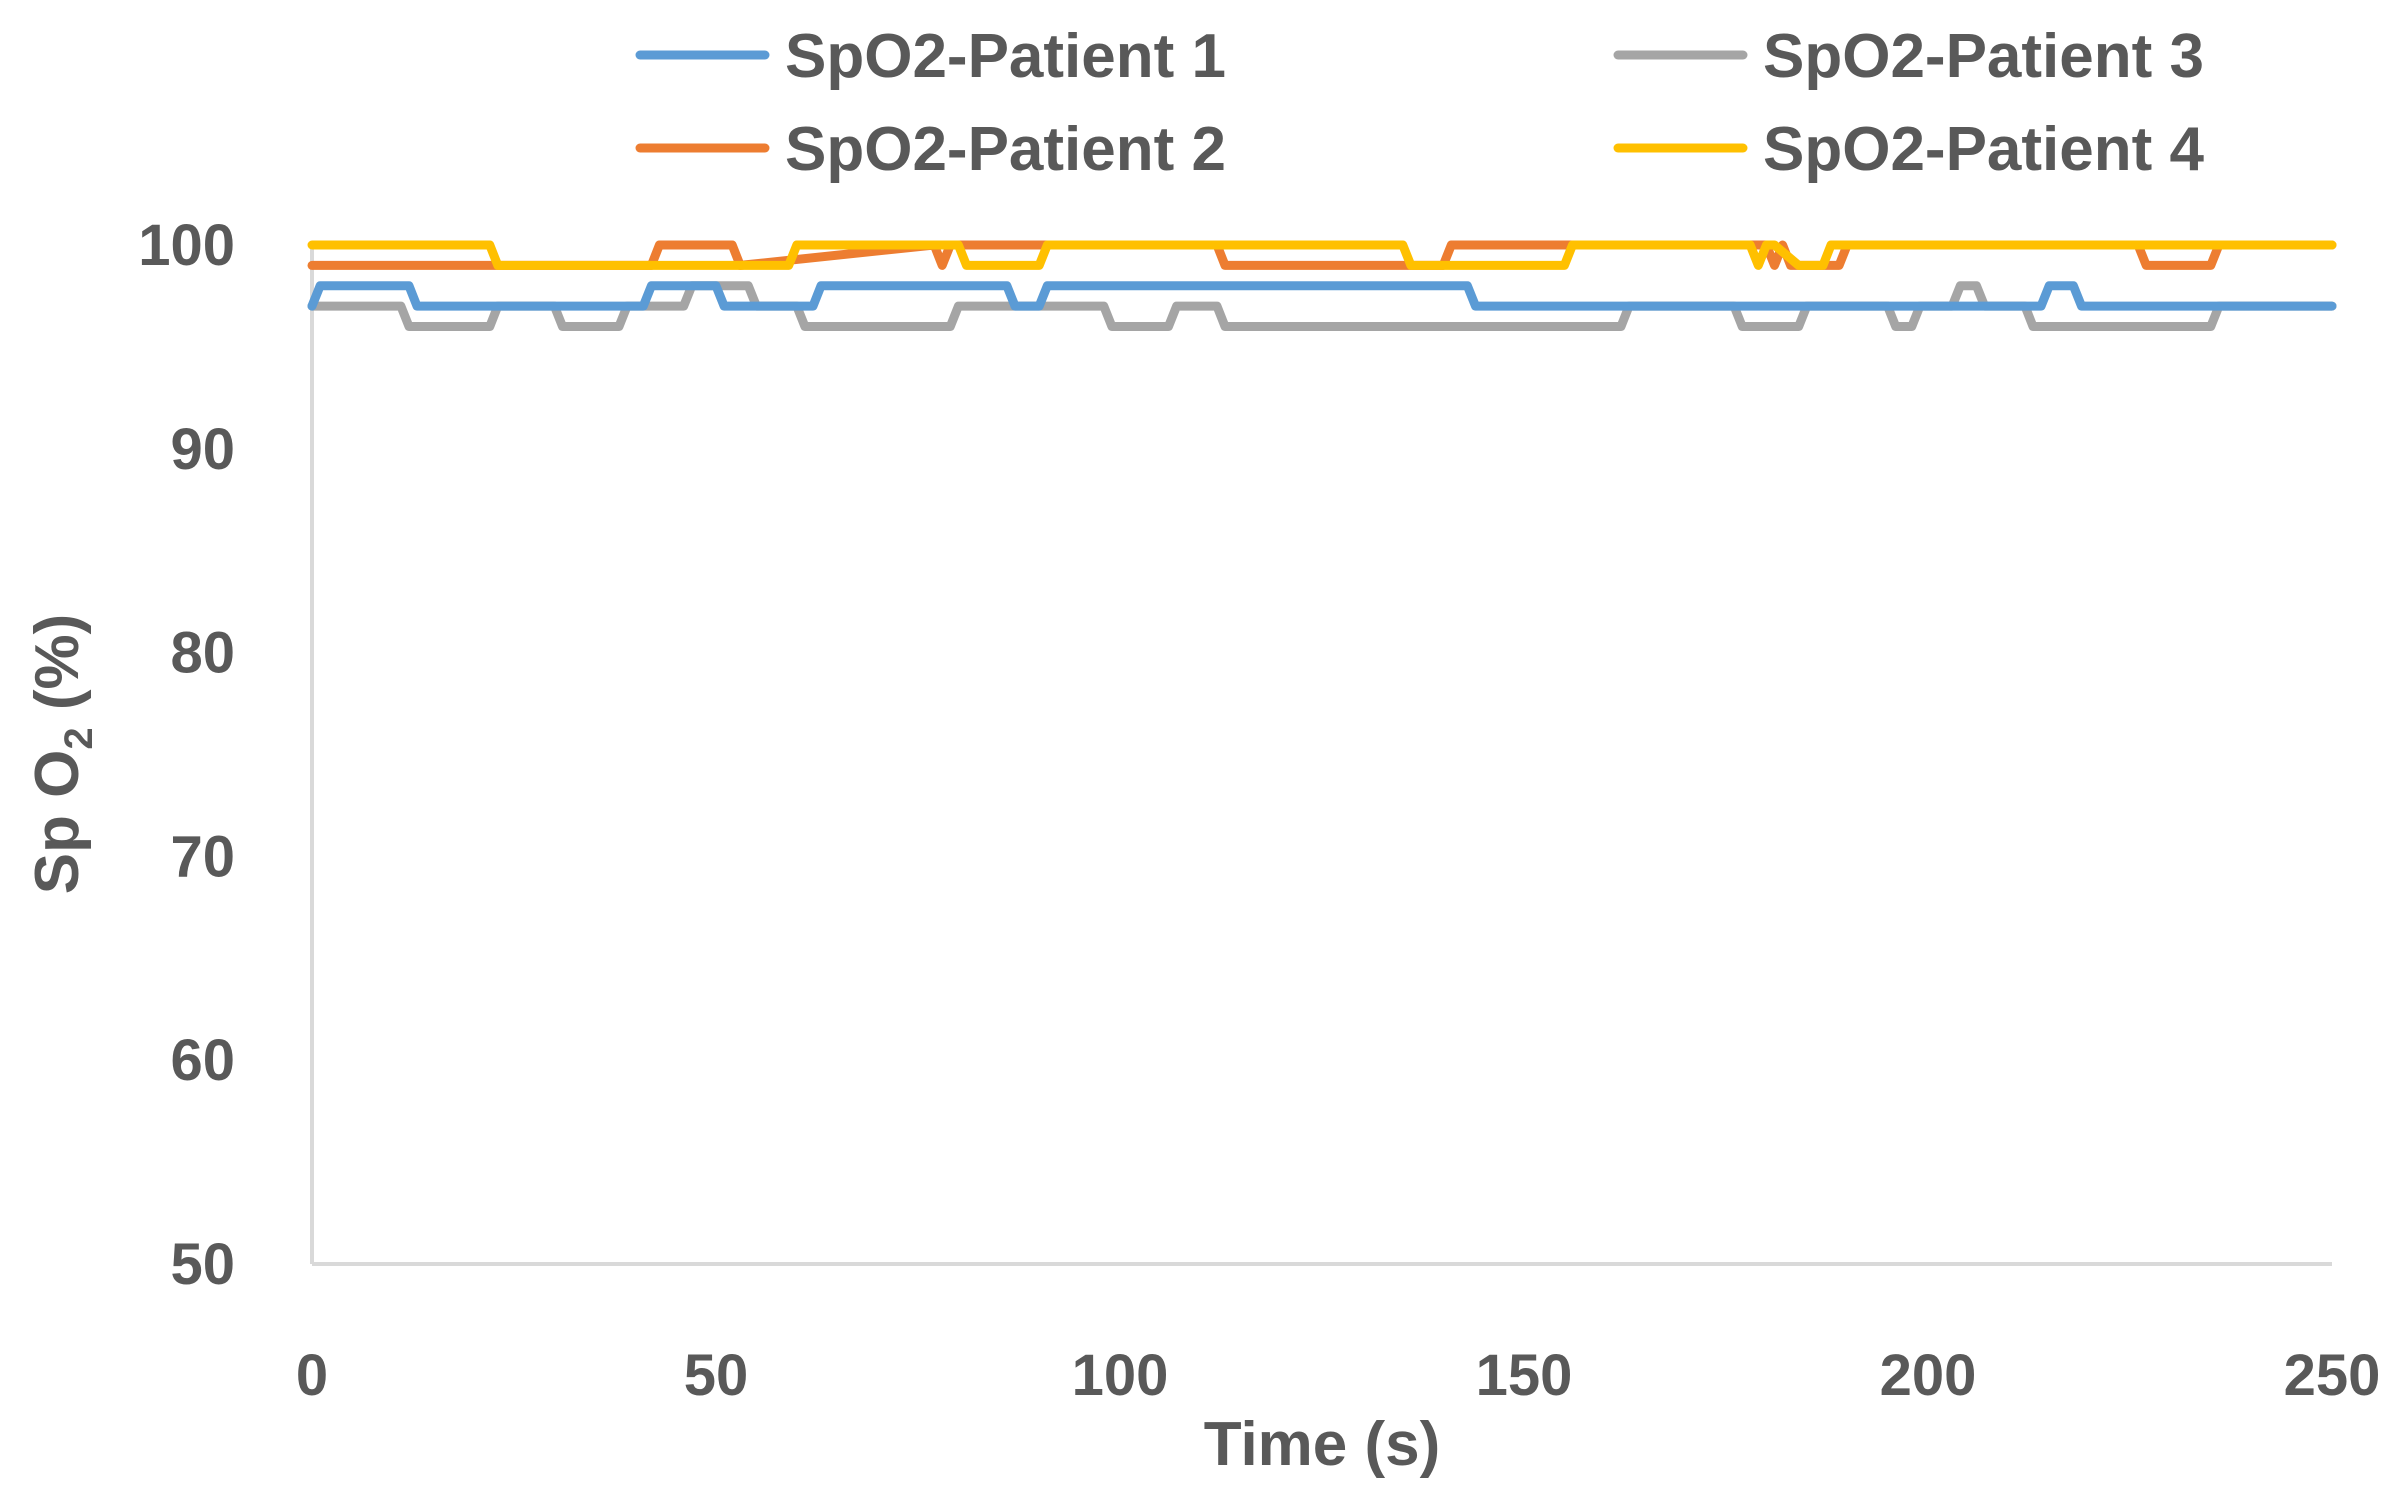  I want to click on y-tick-label: 80, so click(202, 653).